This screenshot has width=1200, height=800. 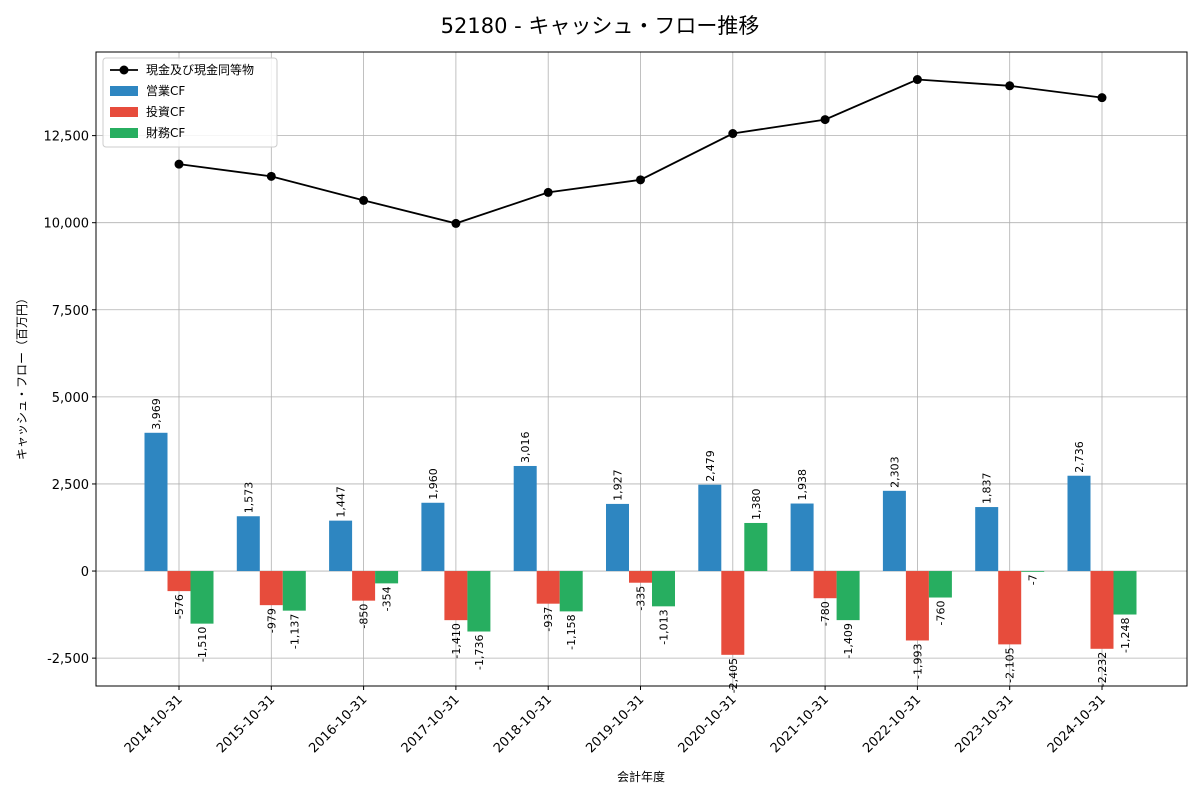 What do you see at coordinates (802, 485) in the screenshot?
I see `bar-value-label: 1,938` at bounding box center [802, 485].